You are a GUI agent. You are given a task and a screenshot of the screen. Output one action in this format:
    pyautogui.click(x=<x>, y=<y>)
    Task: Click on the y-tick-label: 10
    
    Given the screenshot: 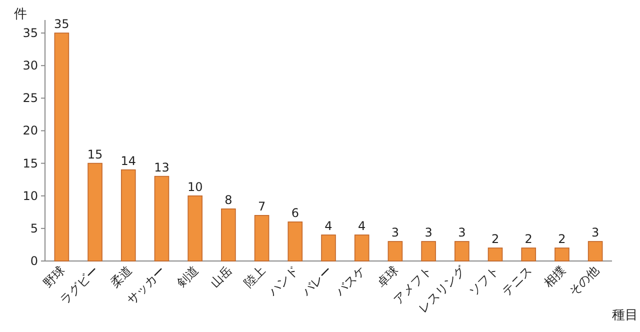 What is the action you would take?
    pyautogui.click(x=30, y=195)
    